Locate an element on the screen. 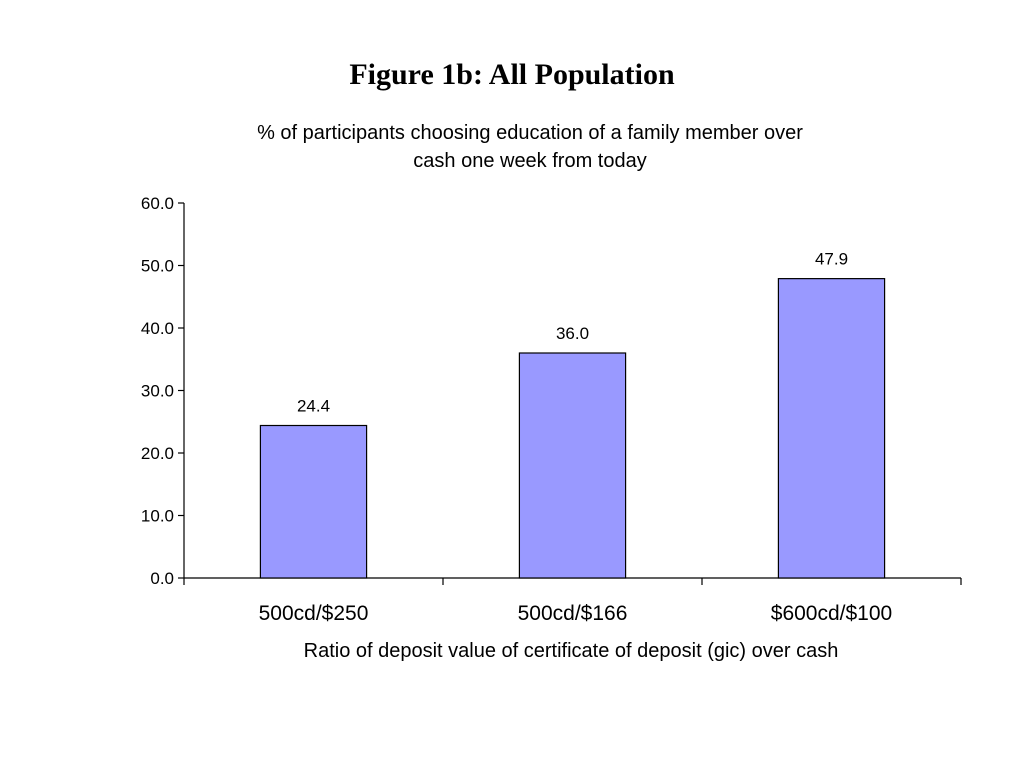 Image resolution: width=1024 pixels, height=768 pixels. x-category-label: $600cd/$100 is located at coordinates (831, 613).